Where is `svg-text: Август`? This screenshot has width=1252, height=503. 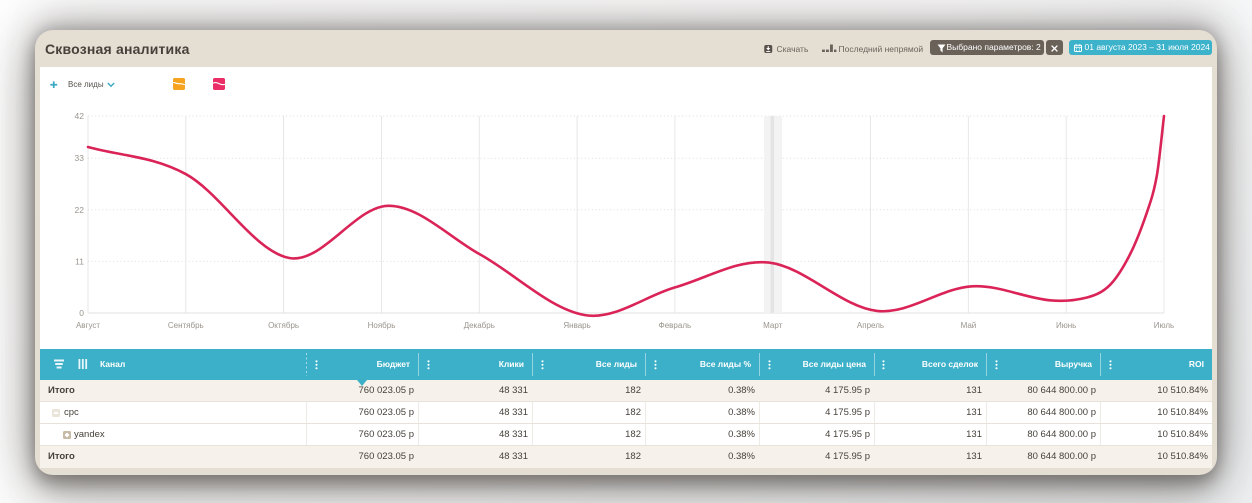 svg-text: Август is located at coordinates (88, 325).